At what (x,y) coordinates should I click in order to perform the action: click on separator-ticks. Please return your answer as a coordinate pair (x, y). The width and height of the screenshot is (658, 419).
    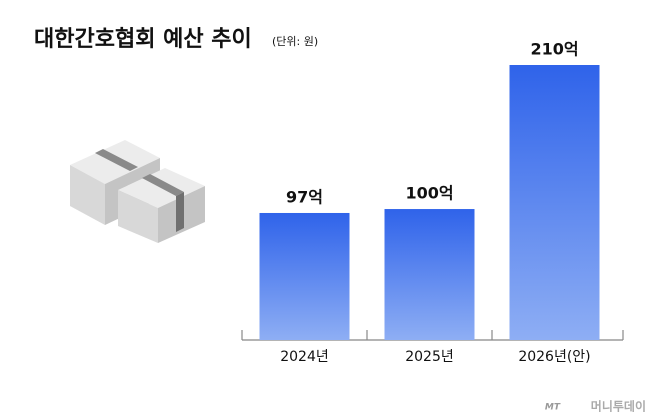
    Looking at the image, I should click on (432, 335).